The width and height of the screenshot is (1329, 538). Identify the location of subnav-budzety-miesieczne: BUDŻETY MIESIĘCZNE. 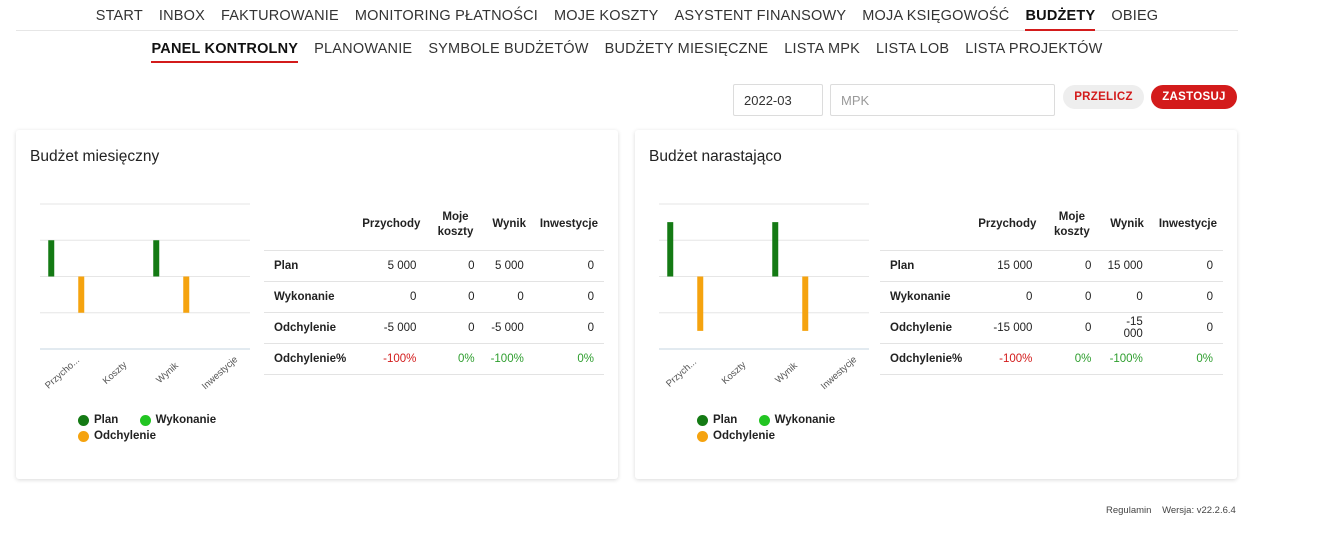
(686, 49).